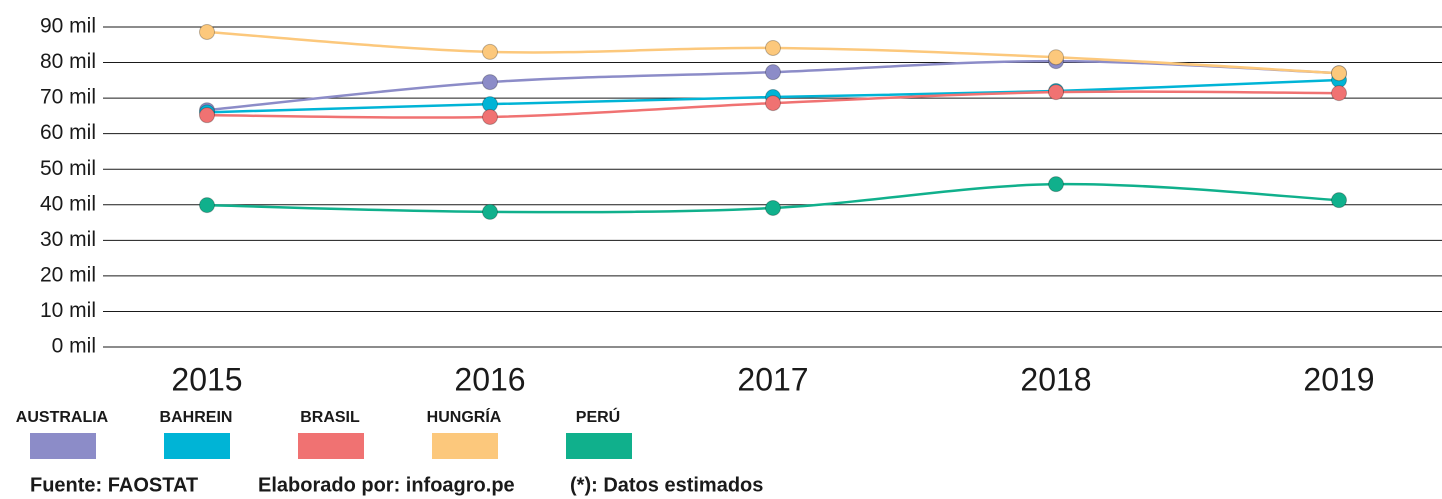 This screenshot has height=499, width=1442. I want to click on y-tick-label: 60 mil, so click(68, 132).